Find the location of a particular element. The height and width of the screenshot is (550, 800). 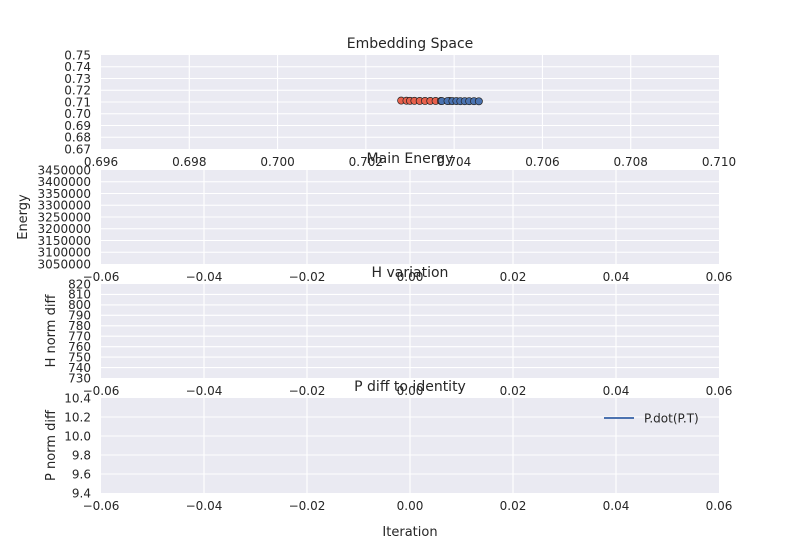

chart-title: Embedding Space is located at coordinates (410, 44).